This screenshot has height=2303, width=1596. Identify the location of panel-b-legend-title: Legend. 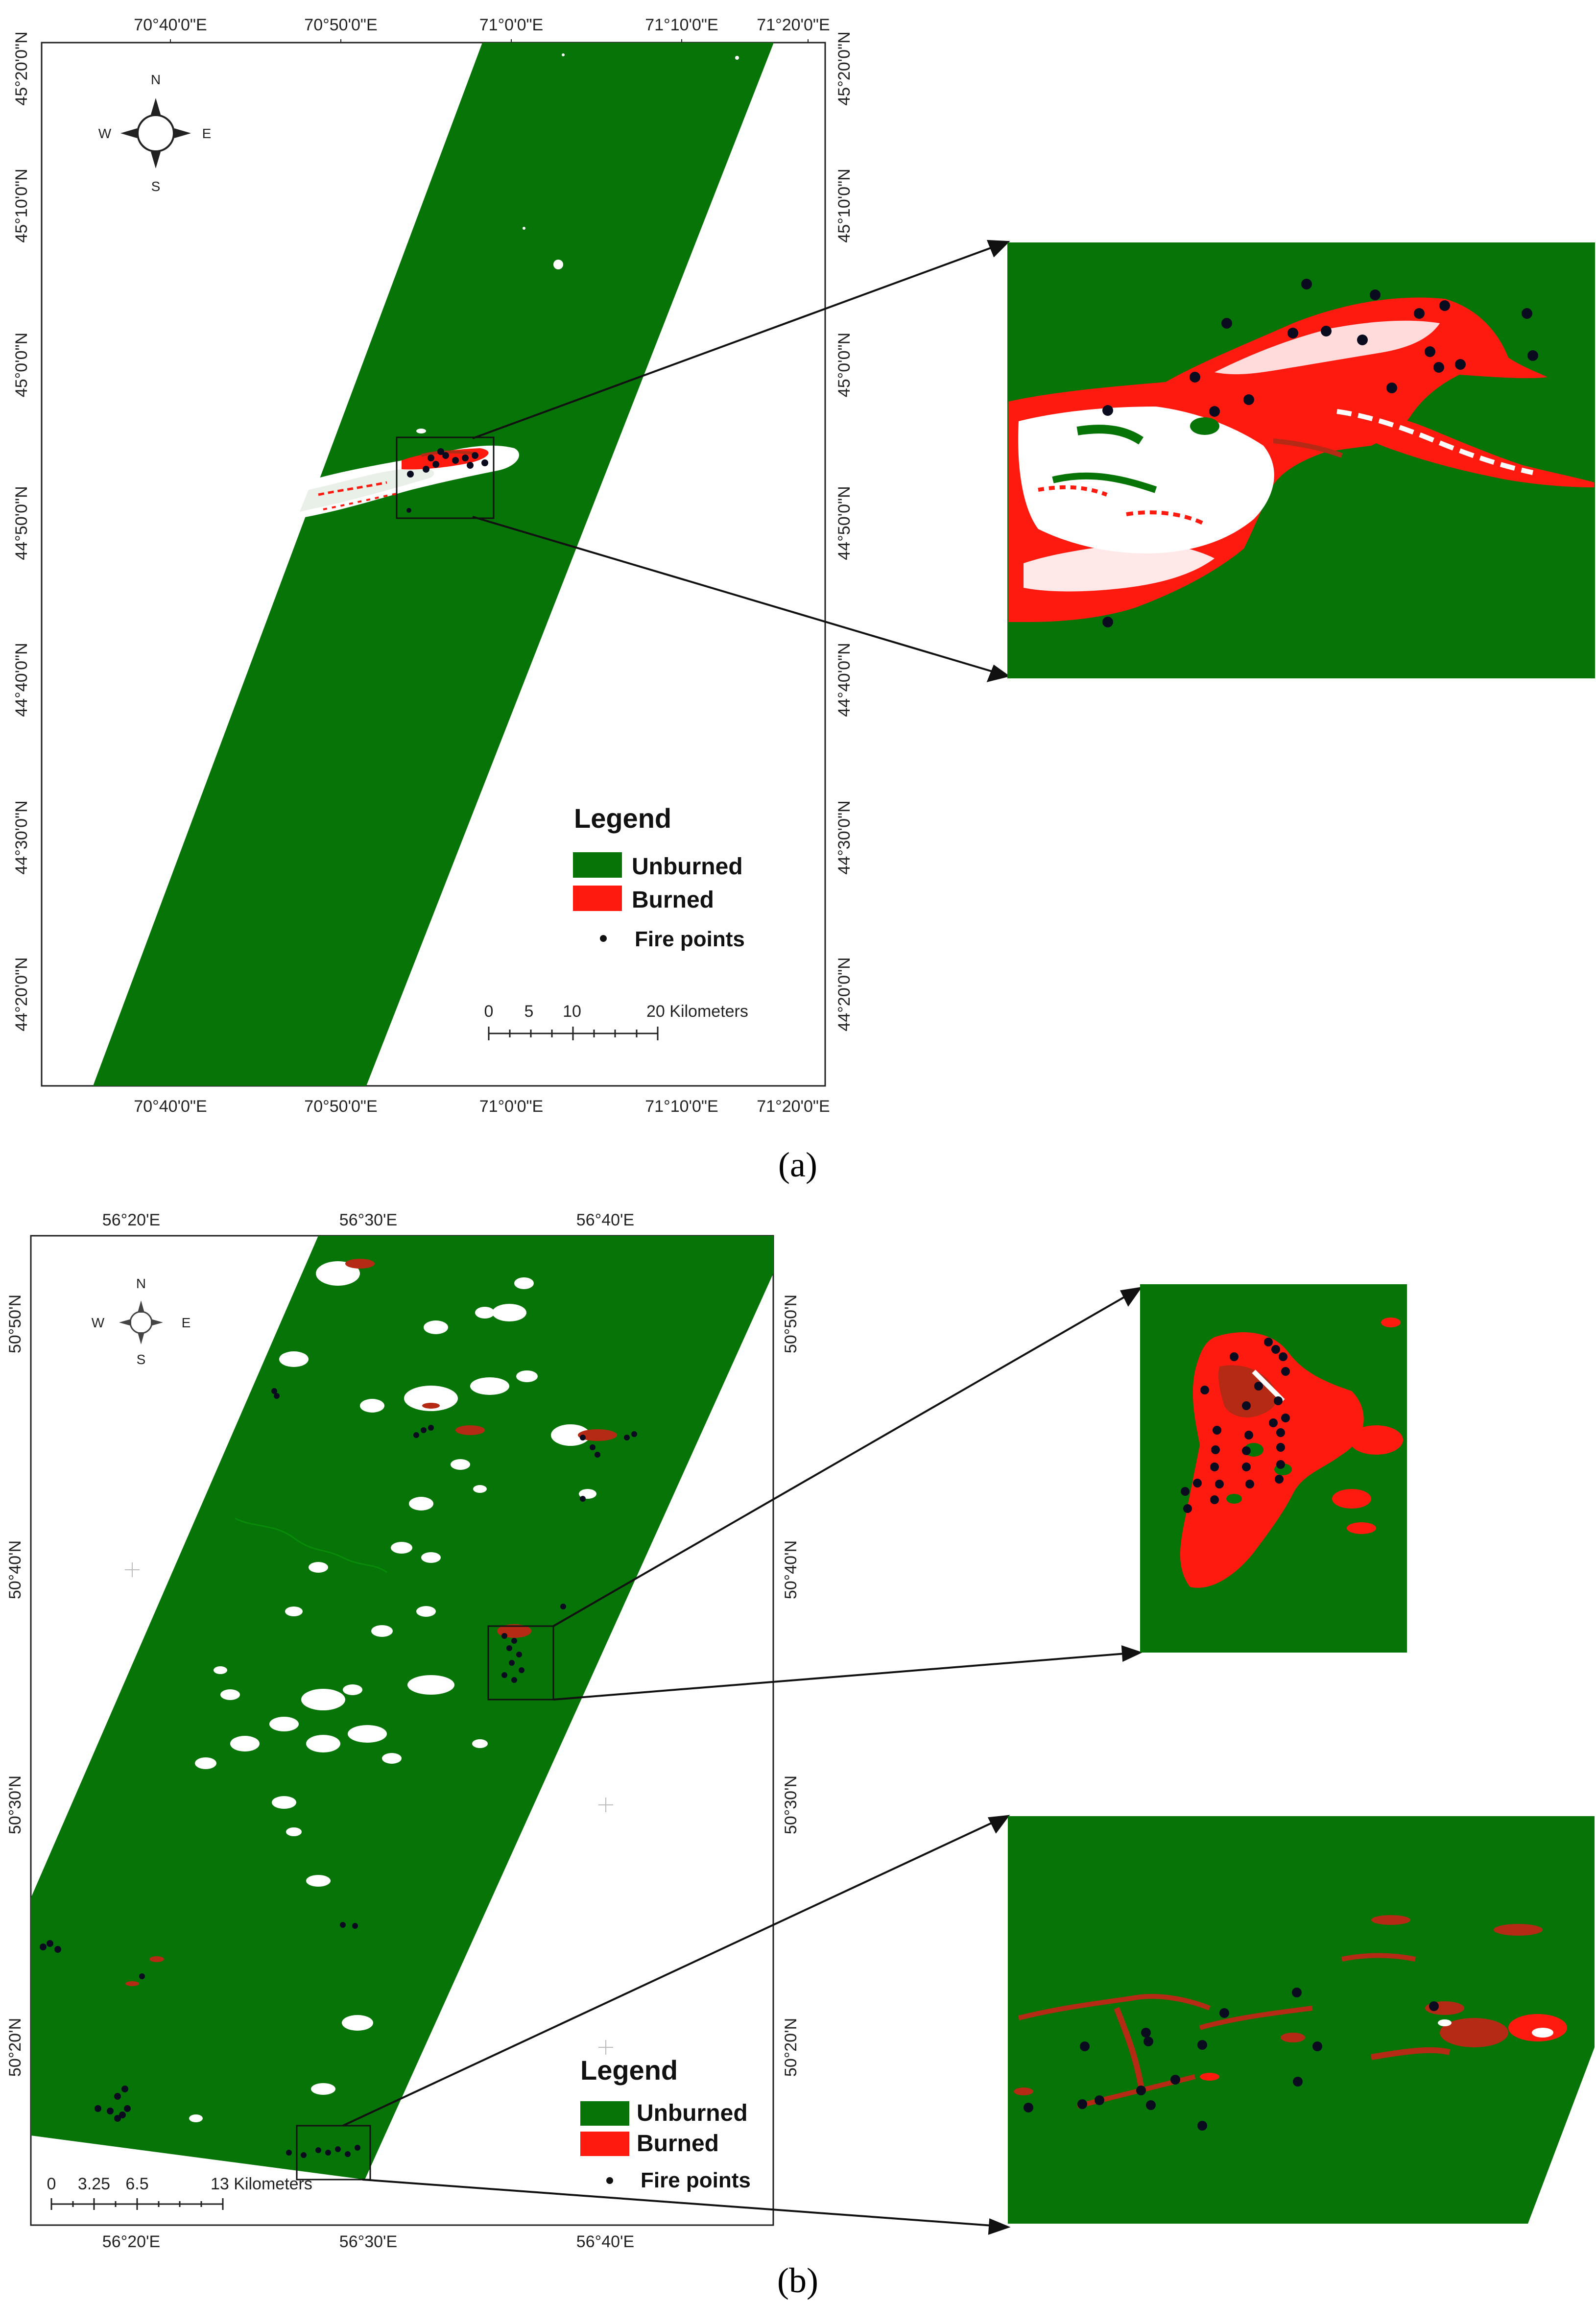
(629, 2070).